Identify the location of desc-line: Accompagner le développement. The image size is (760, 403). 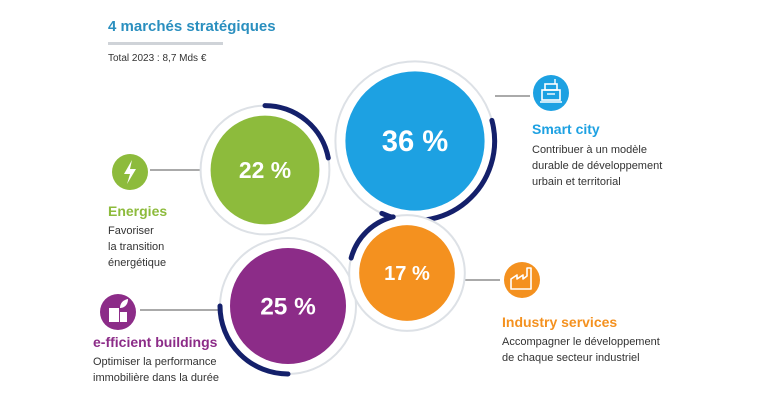
(581, 342).